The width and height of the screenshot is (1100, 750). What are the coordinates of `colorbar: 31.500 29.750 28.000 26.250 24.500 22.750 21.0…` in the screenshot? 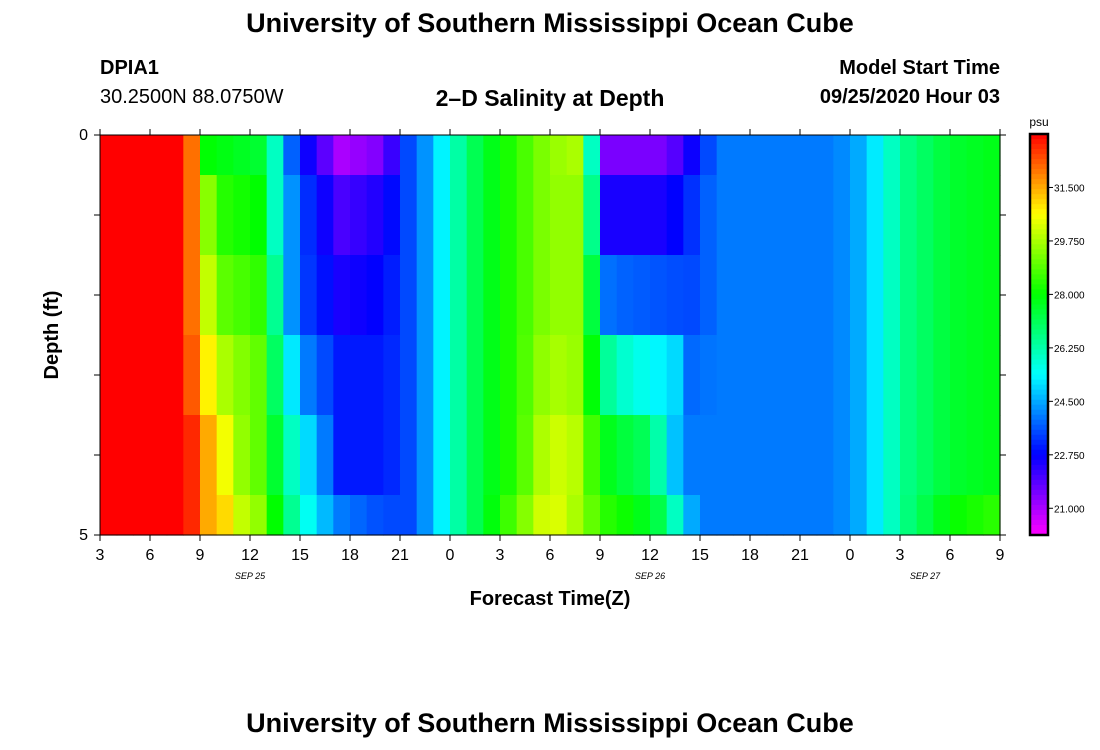 It's located at (1056, 334).